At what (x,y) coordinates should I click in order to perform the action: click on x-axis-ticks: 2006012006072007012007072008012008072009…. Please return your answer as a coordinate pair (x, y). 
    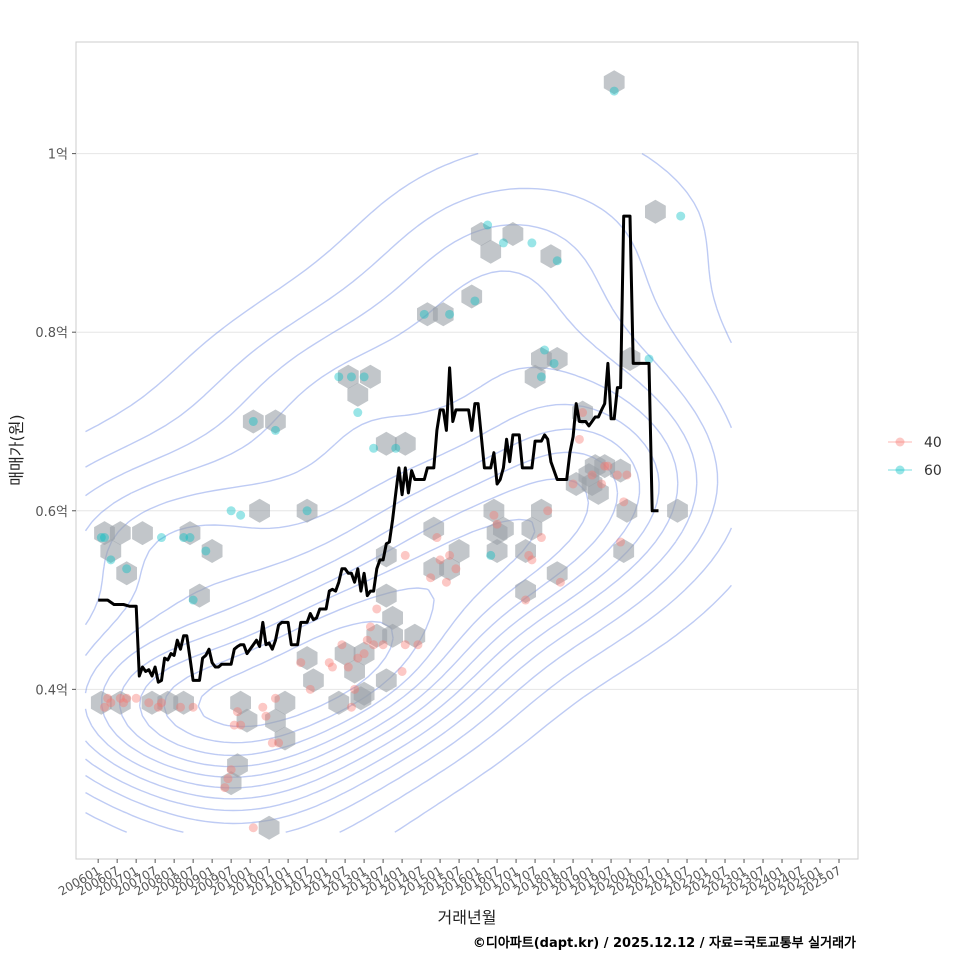
    Looking at the image, I should click on (450, 879).